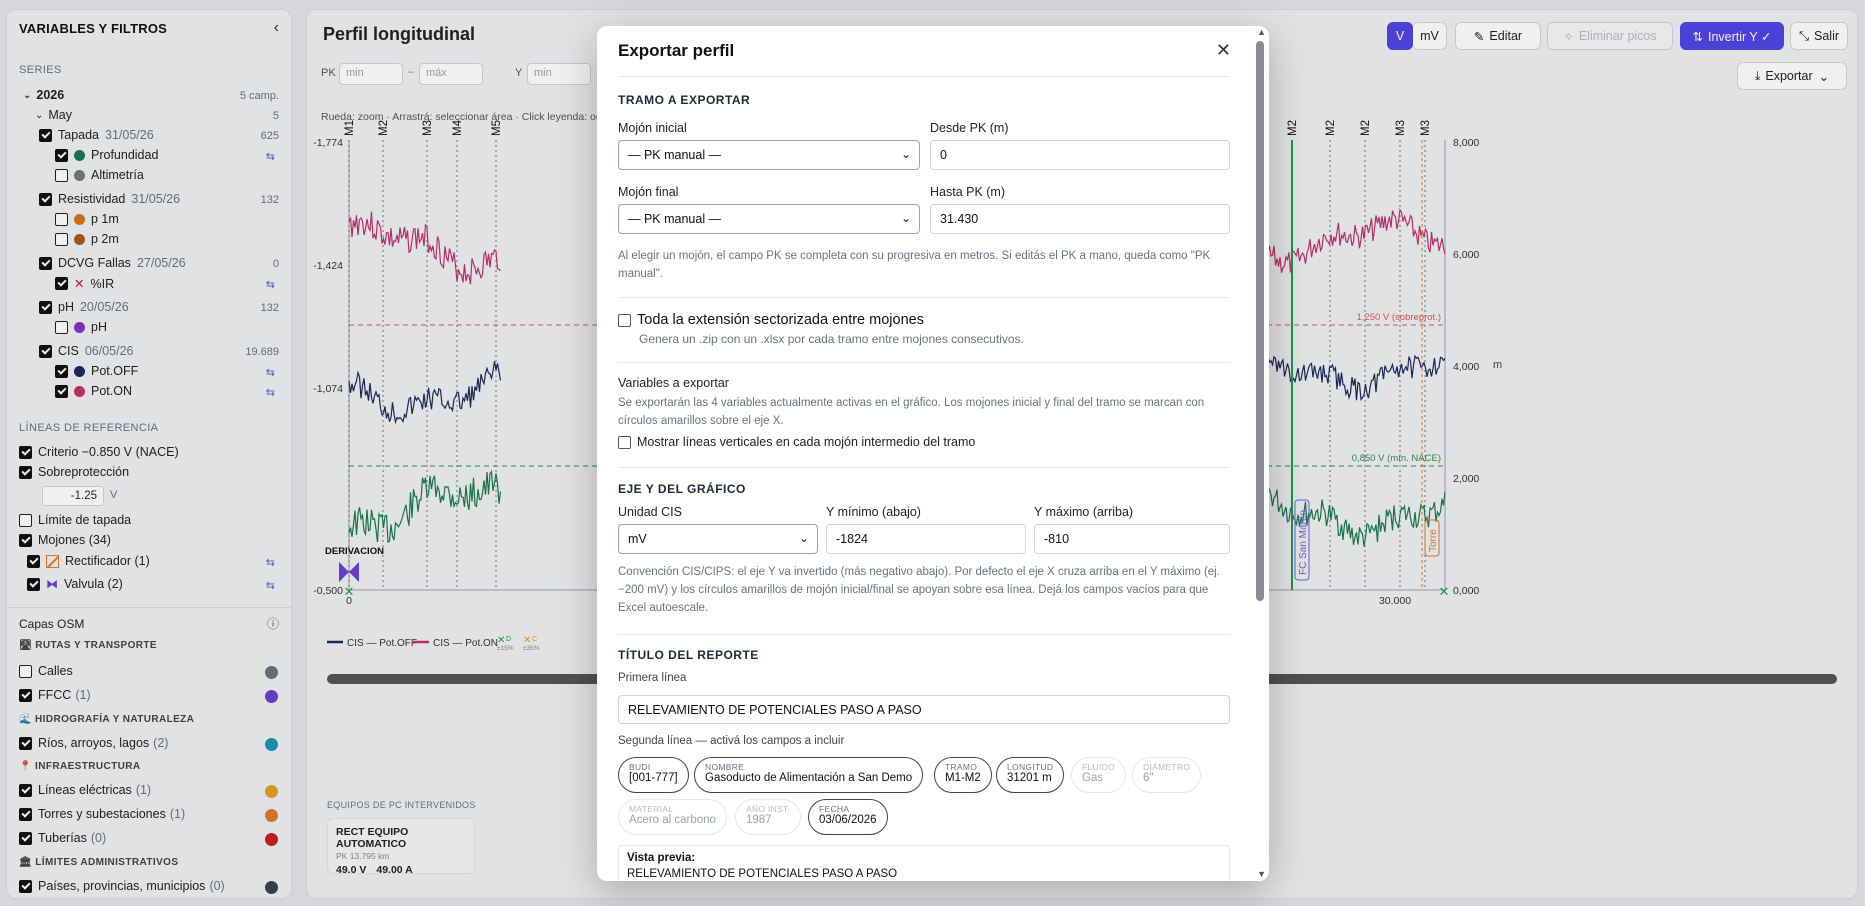  What do you see at coordinates (96, 371) in the screenshot?
I see `item-potoff: Pot.OFF` at bounding box center [96, 371].